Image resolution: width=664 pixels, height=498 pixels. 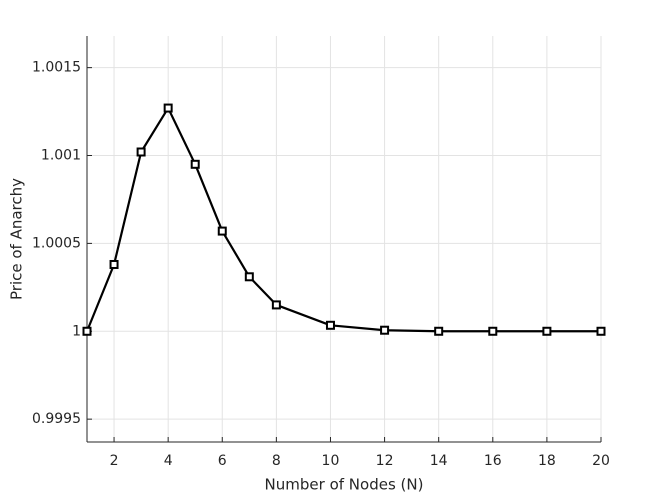 What do you see at coordinates (385, 461) in the screenshot?
I see `x-tick-label: 12` at bounding box center [385, 461].